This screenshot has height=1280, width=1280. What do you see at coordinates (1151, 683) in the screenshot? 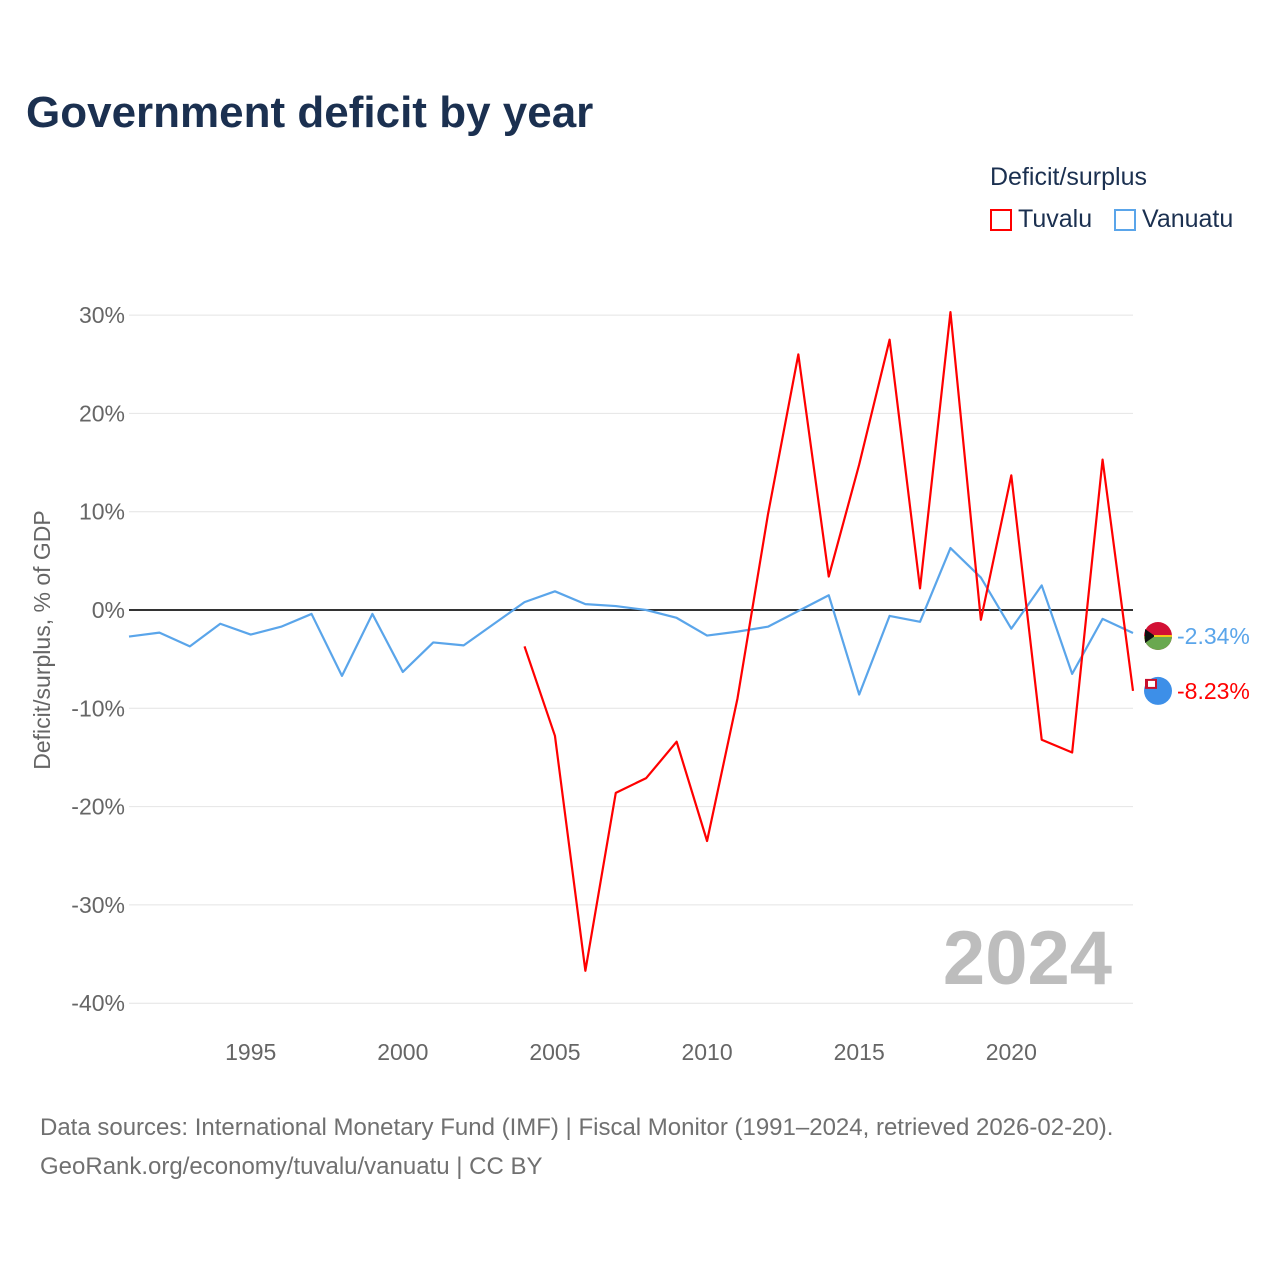
I see `tuvalu-flag-union-inner` at bounding box center [1151, 683].